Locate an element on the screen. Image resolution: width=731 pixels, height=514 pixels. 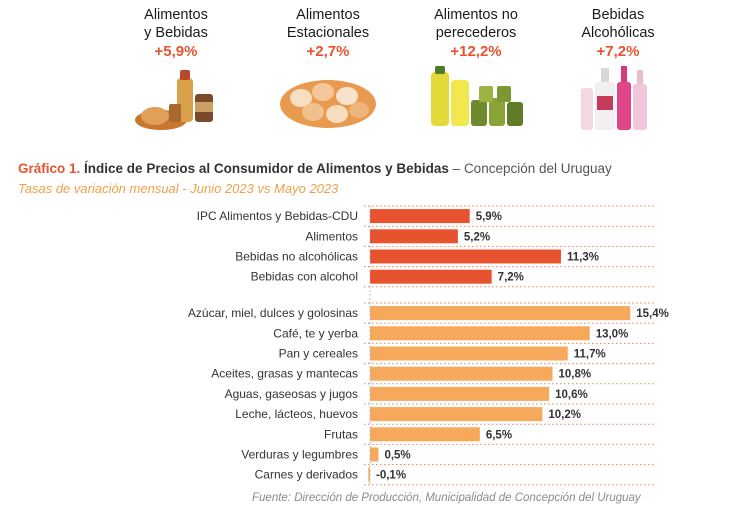
category-label: Aguas, gaseosas y jugos is located at coordinates (291, 394).